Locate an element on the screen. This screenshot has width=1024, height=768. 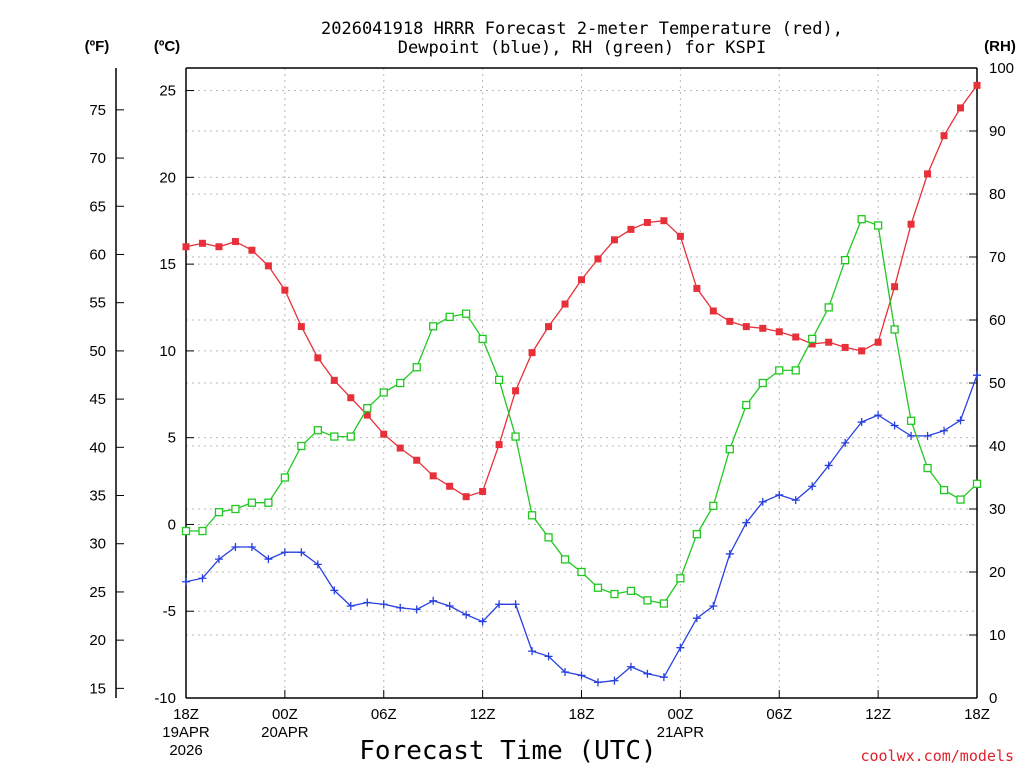
celsius-tick-label: 15 is located at coordinates (167, 264).